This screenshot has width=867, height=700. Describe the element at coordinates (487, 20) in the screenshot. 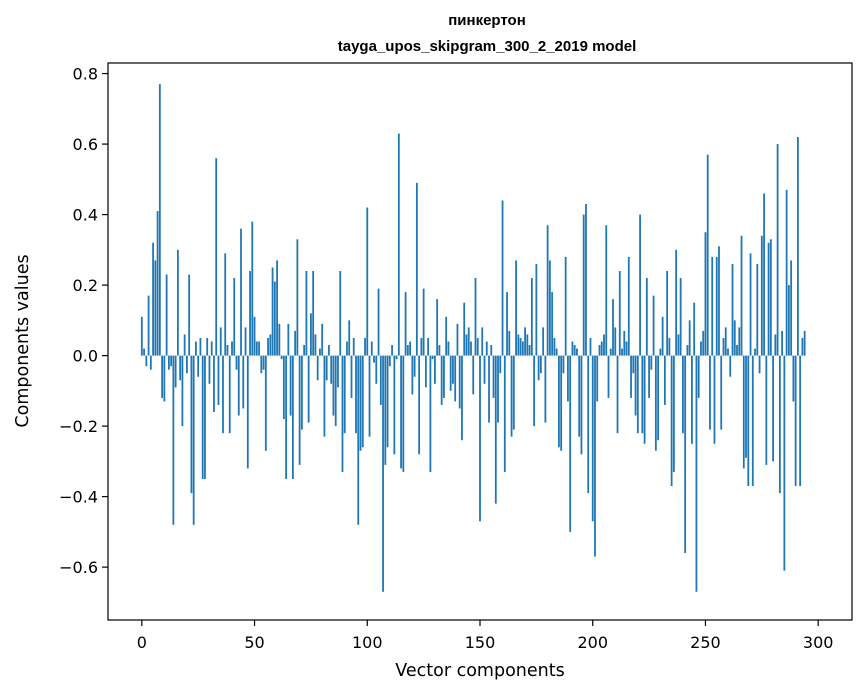

I see `chart-title: пинкертон` at that location.